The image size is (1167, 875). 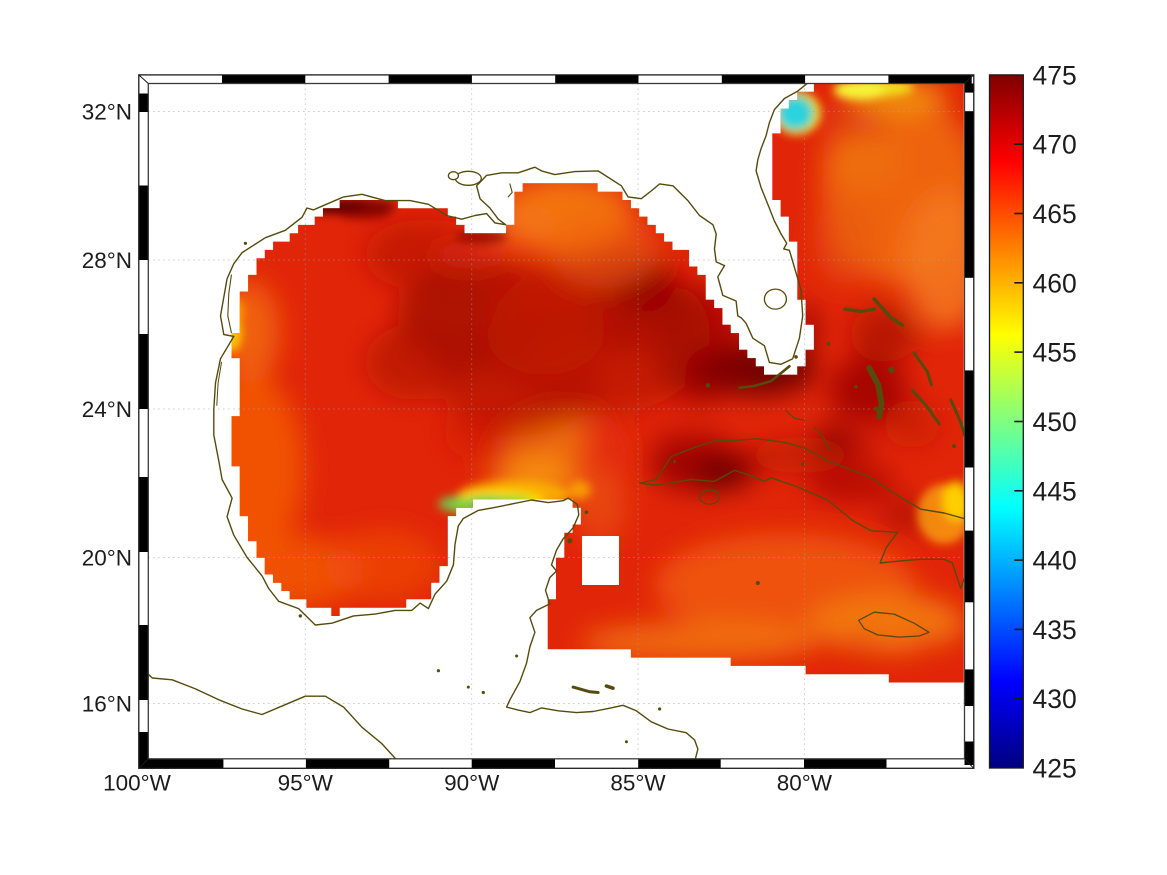 What do you see at coordinates (1055, 491) in the screenshot?
I see `svg-text: 445` at bounding box center [1055, 491].